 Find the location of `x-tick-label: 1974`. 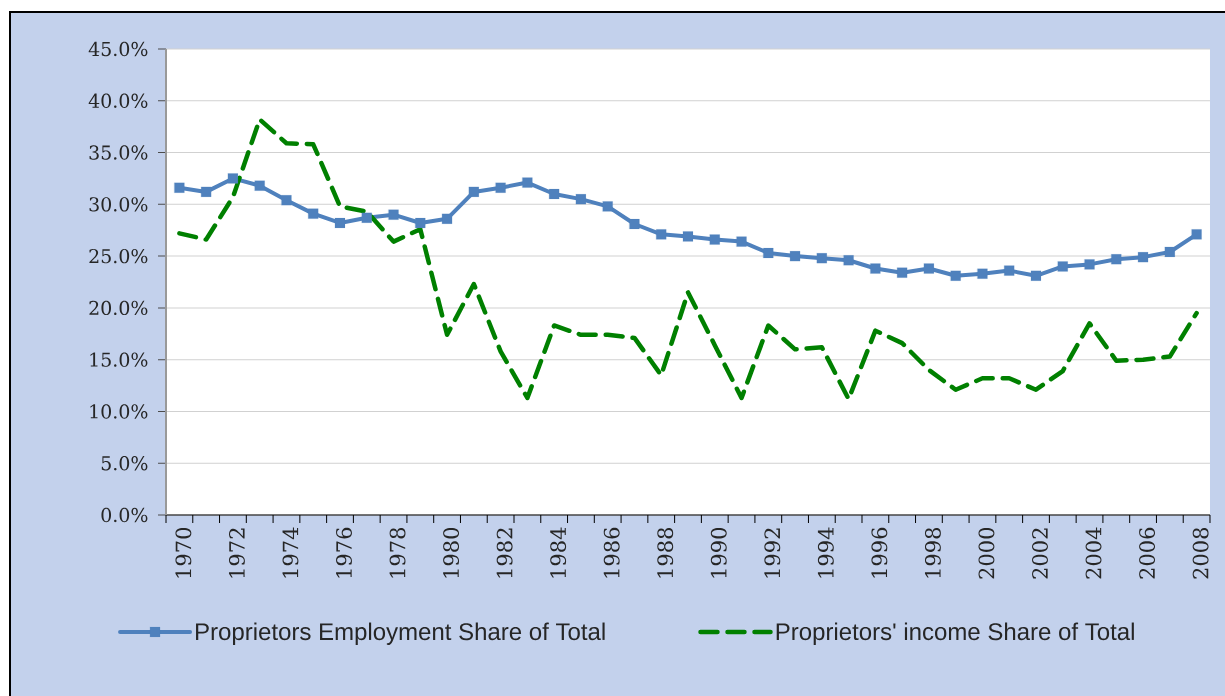

x-tick-label: 1974 is located at coordinates (290, 552).